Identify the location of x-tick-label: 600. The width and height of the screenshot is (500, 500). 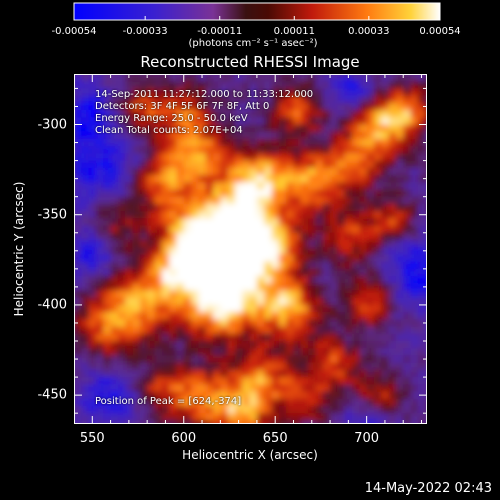
(184, 438).